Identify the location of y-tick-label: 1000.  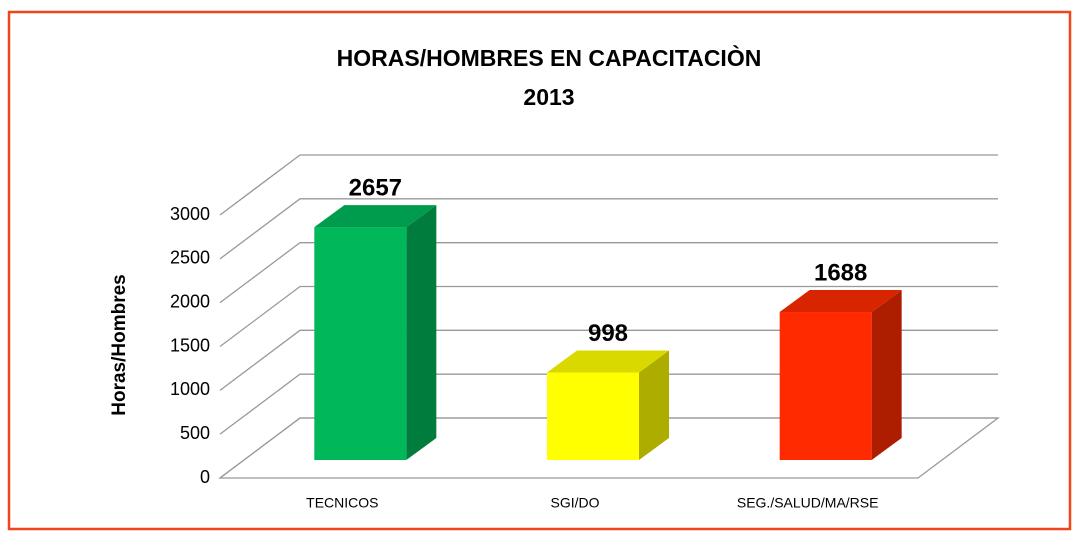
(190, 389).